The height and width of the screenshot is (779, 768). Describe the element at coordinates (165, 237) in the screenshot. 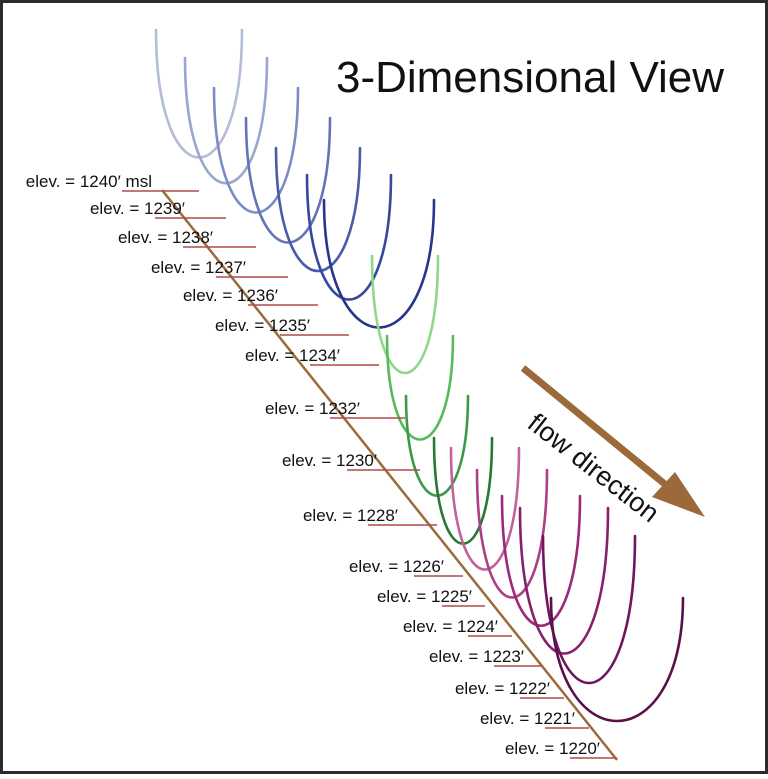

I see `elevation-label: elev. = 1238′` at that location.